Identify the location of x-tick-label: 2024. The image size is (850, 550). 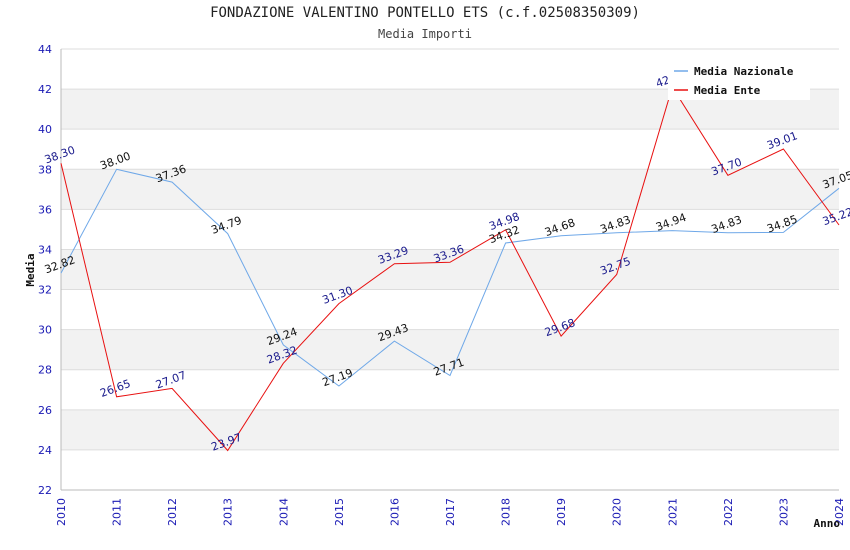
(839, 512).